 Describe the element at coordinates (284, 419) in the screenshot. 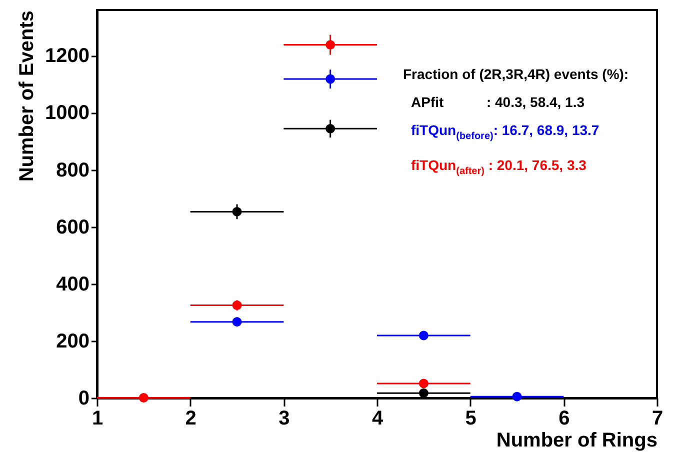

I see `x-tick-label: 3` at that location.